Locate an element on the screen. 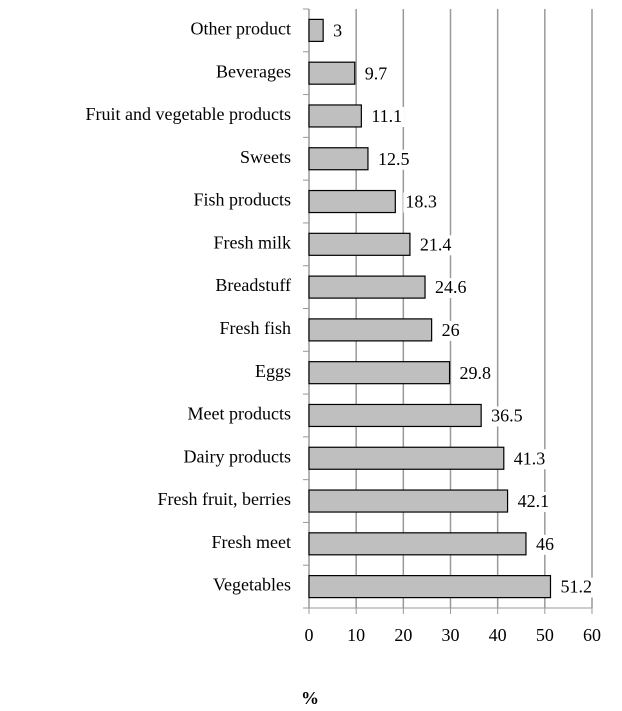 The width and height of the screenshot is (622, 711). data-label: 18.3 is located at coordinates (421, 202).